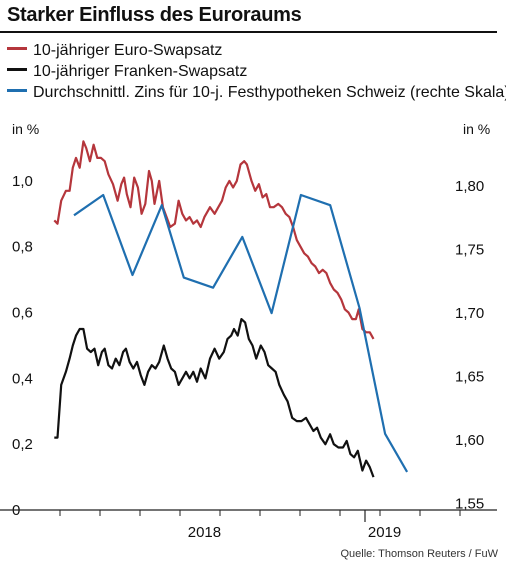 This screenshot has width=506, height=572. Describe the element at coordinates (469, 313) in the screenshot. I see `right-tick-label: 1,70` at that location.